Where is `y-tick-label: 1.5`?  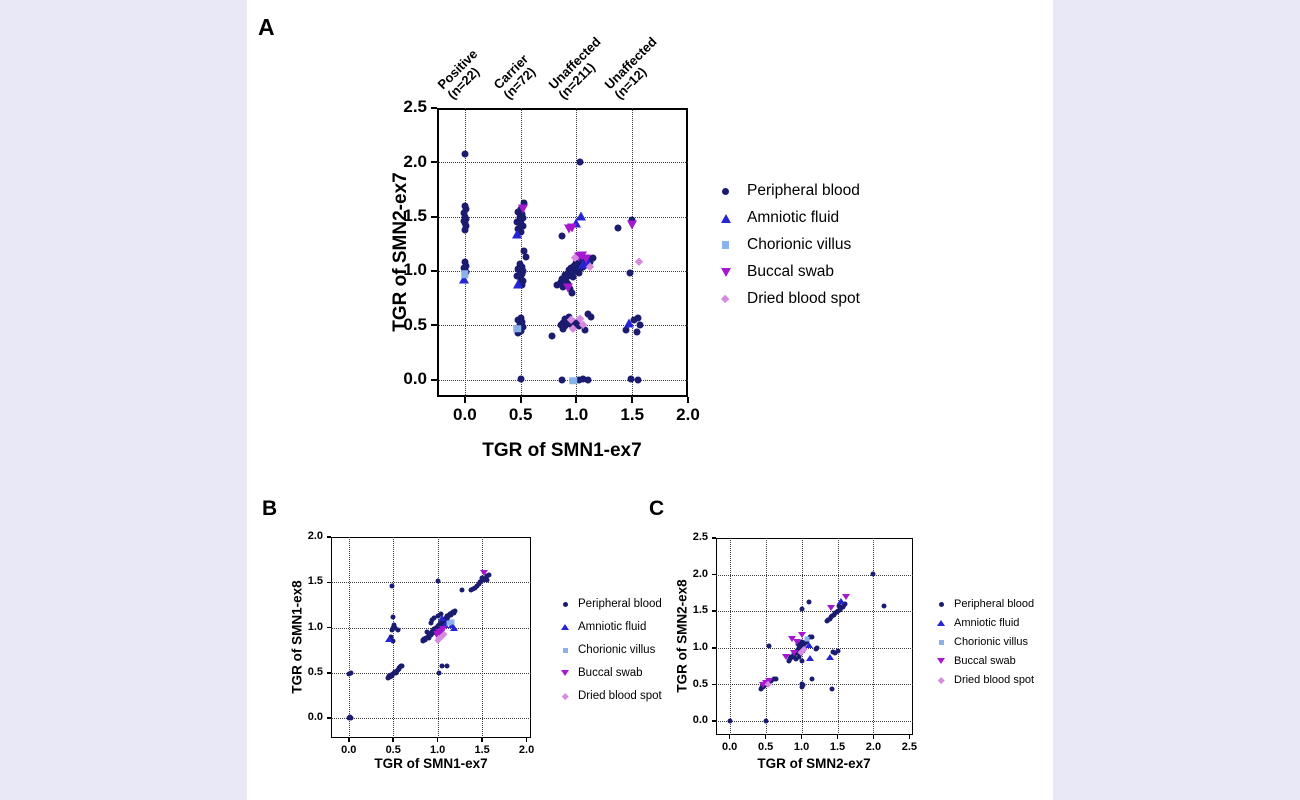 y-tick-label: 1.5 is located at coordinates (700, 610).